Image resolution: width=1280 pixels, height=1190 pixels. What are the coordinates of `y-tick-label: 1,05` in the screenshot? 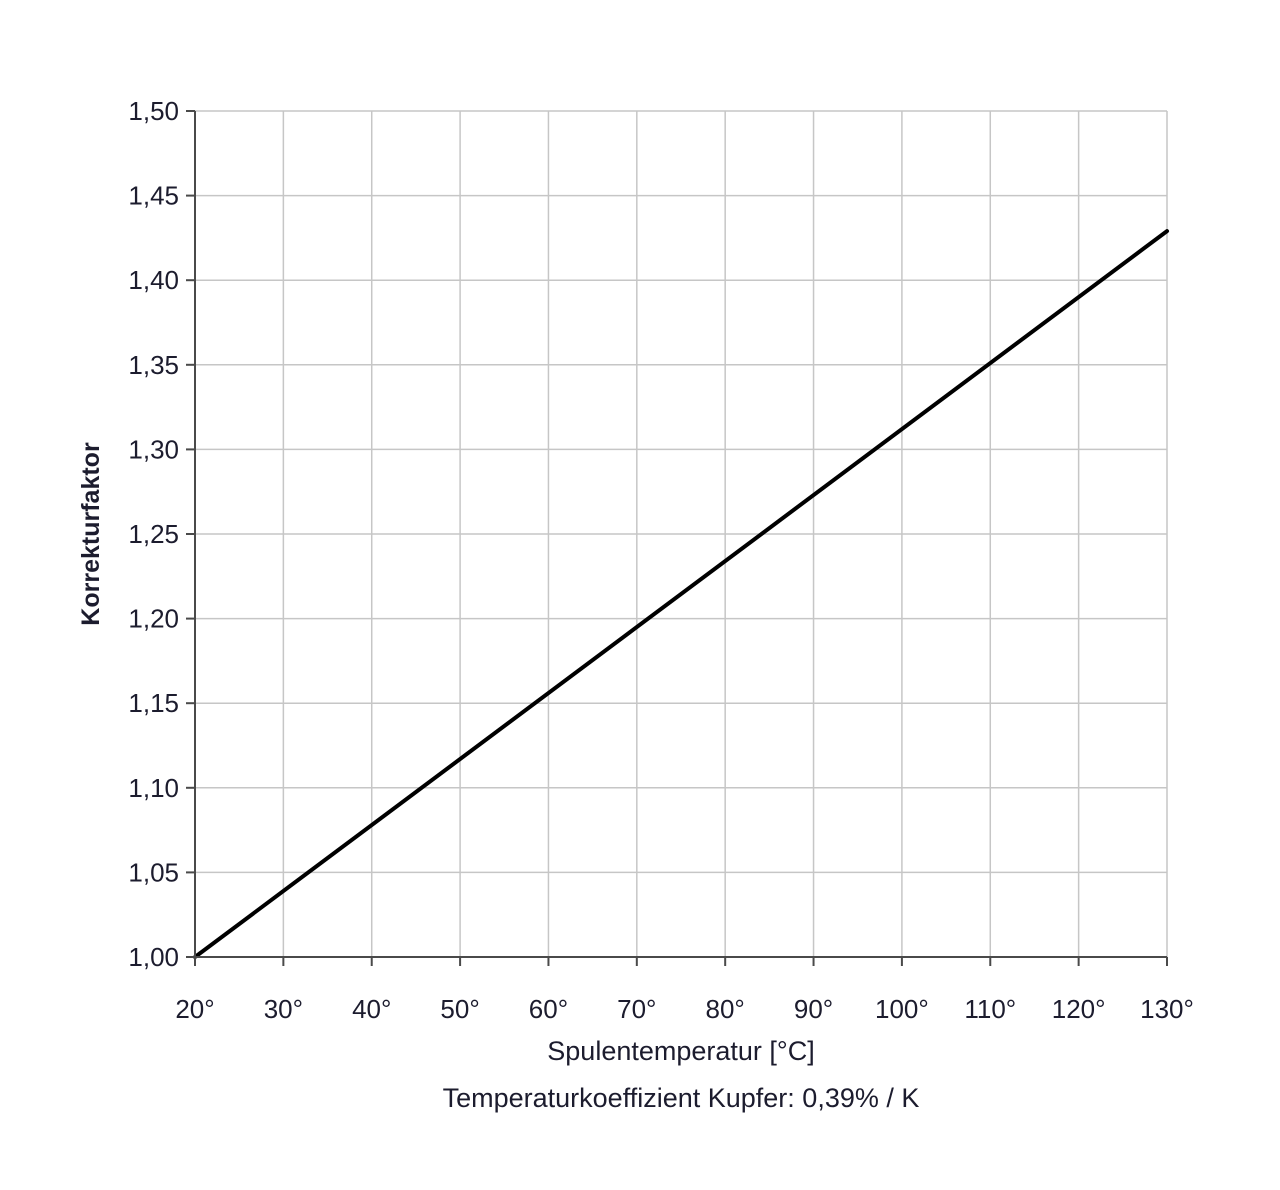 It's located at (153, 872).